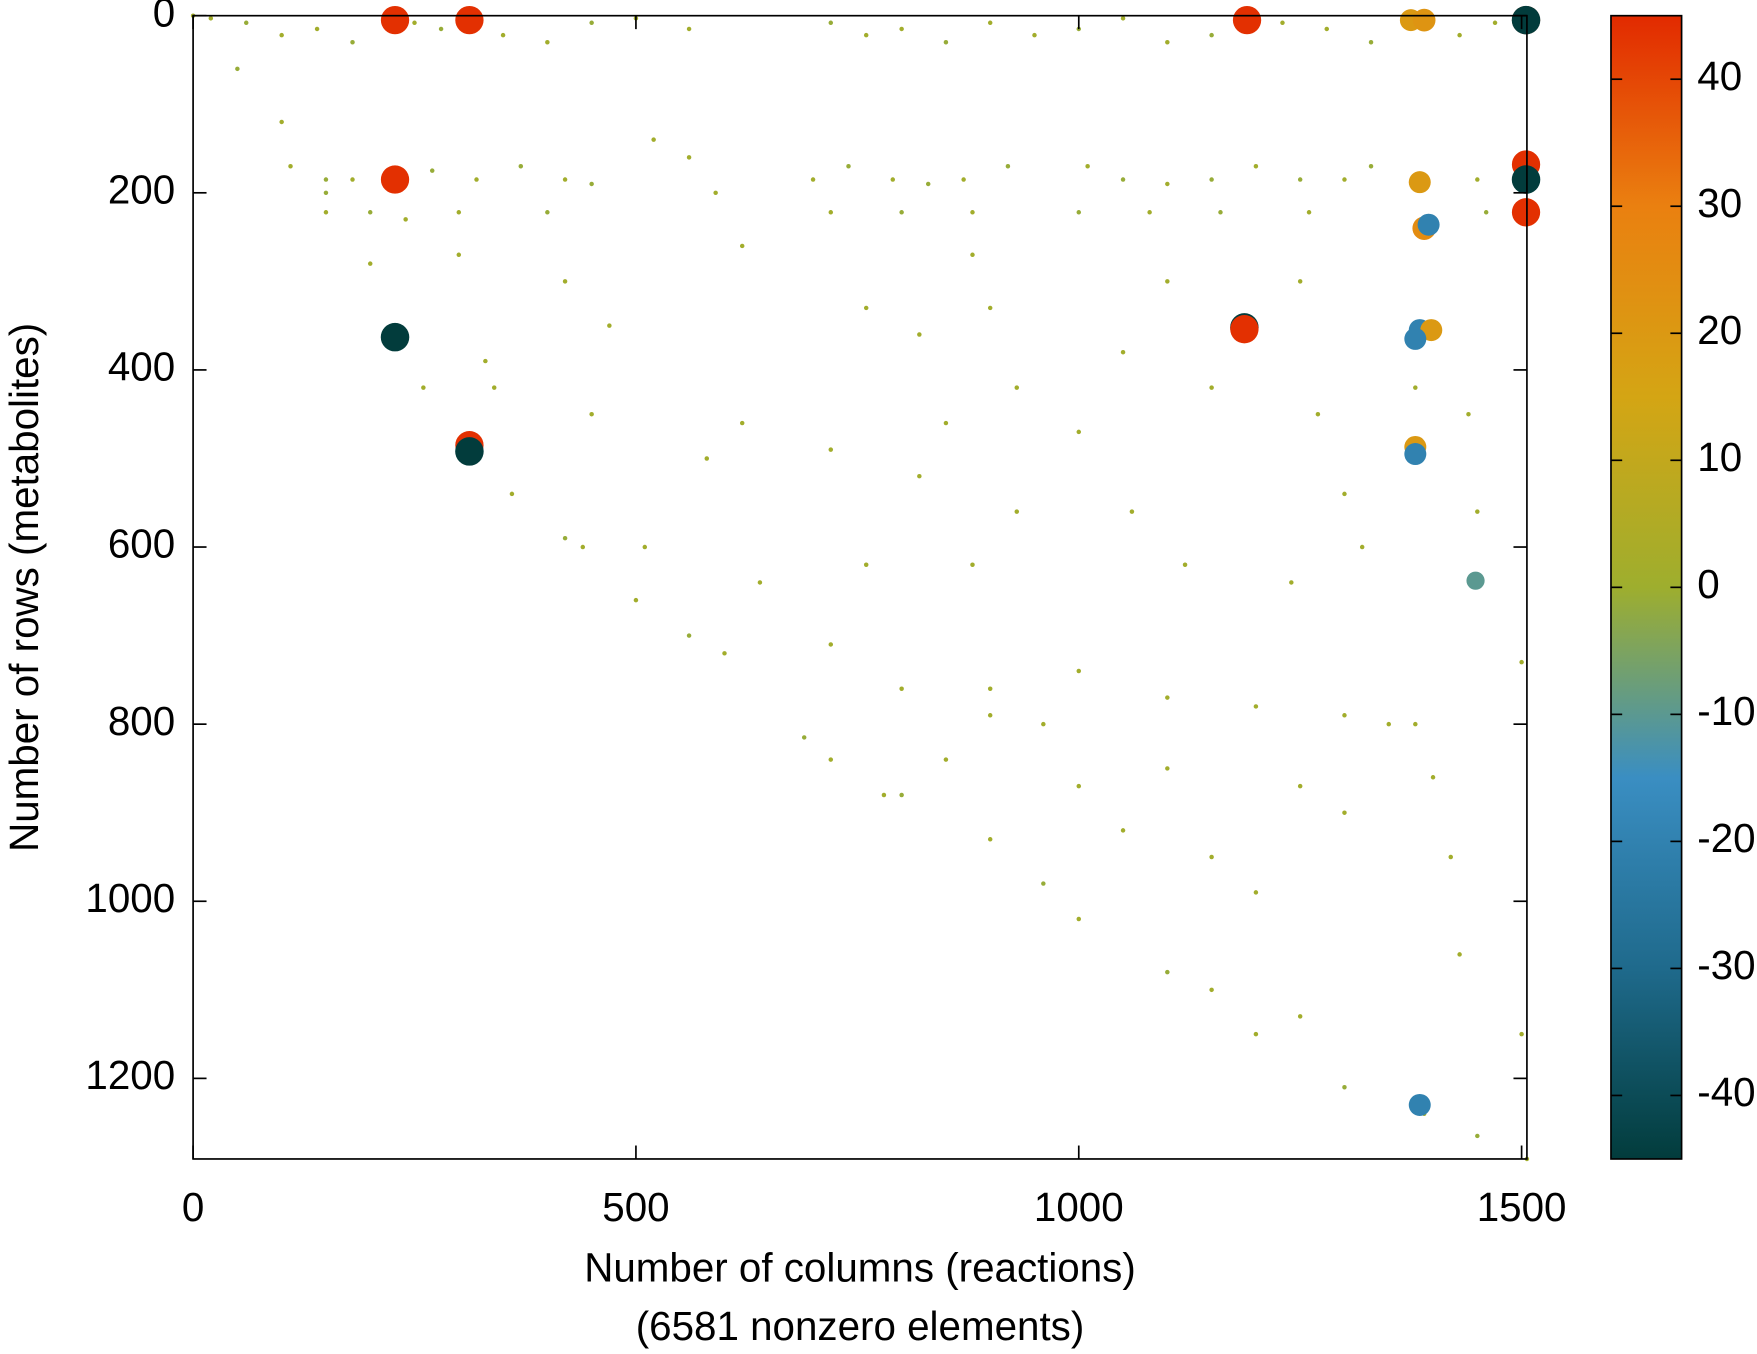 This screenshot has width=1757, height=1354. I want to click on colorbar-tick-label: -30, so click(1726, 965).